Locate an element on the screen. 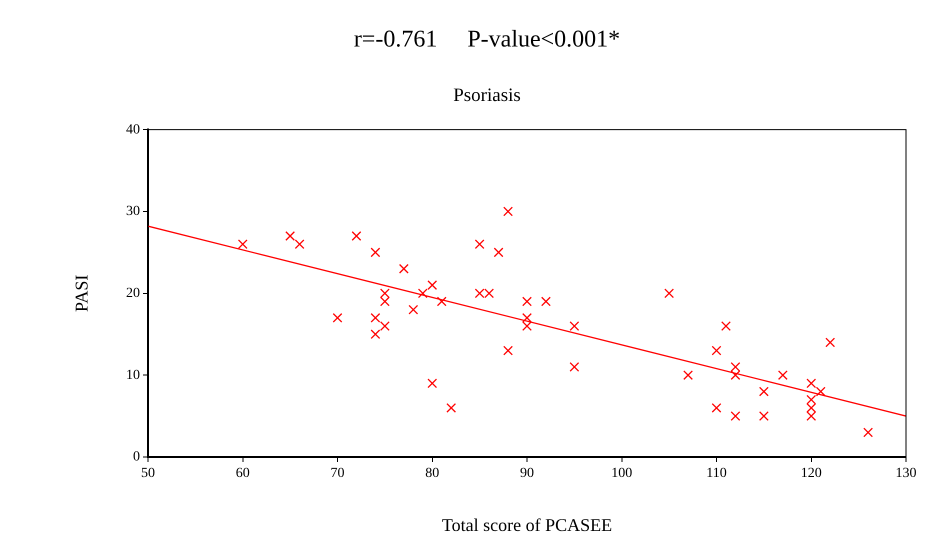  x-tick-label: 70 is located at coordinates (337, 474).